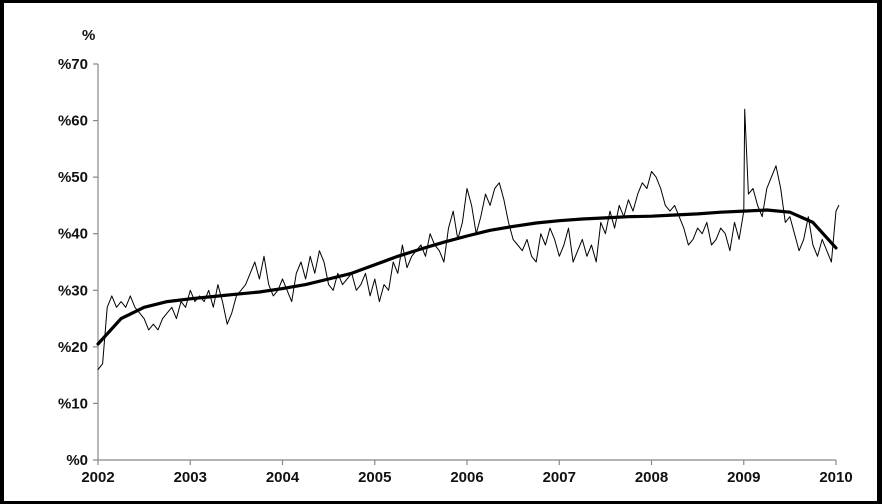 The width and height of the screenshot is (882, 504). I want to click on y-tick-label: %10, so click(73, 403).